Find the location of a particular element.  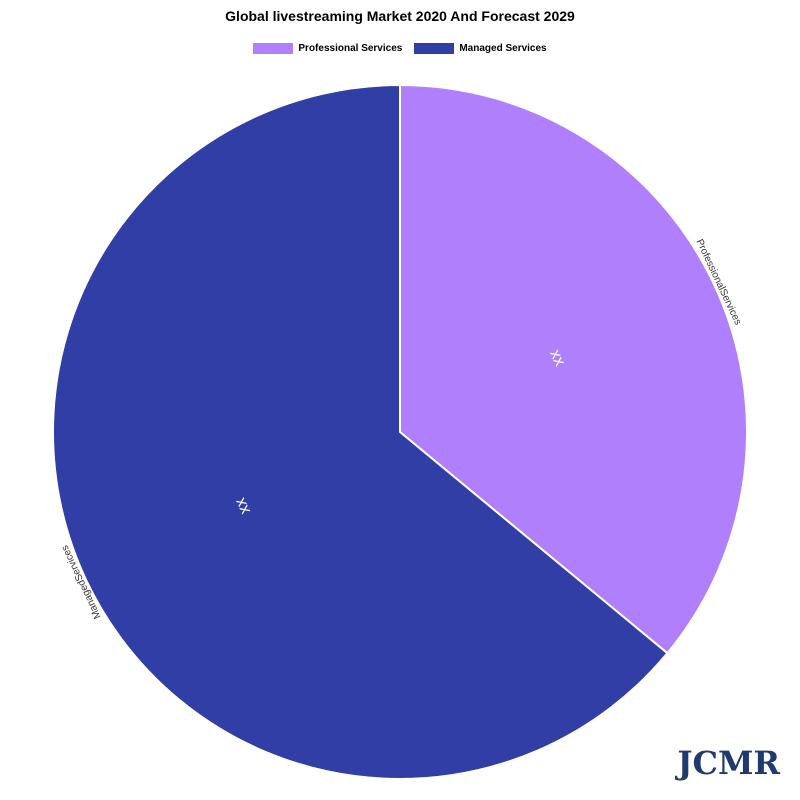

legend-swatch-professional-services is located at coordinates (273, 48).